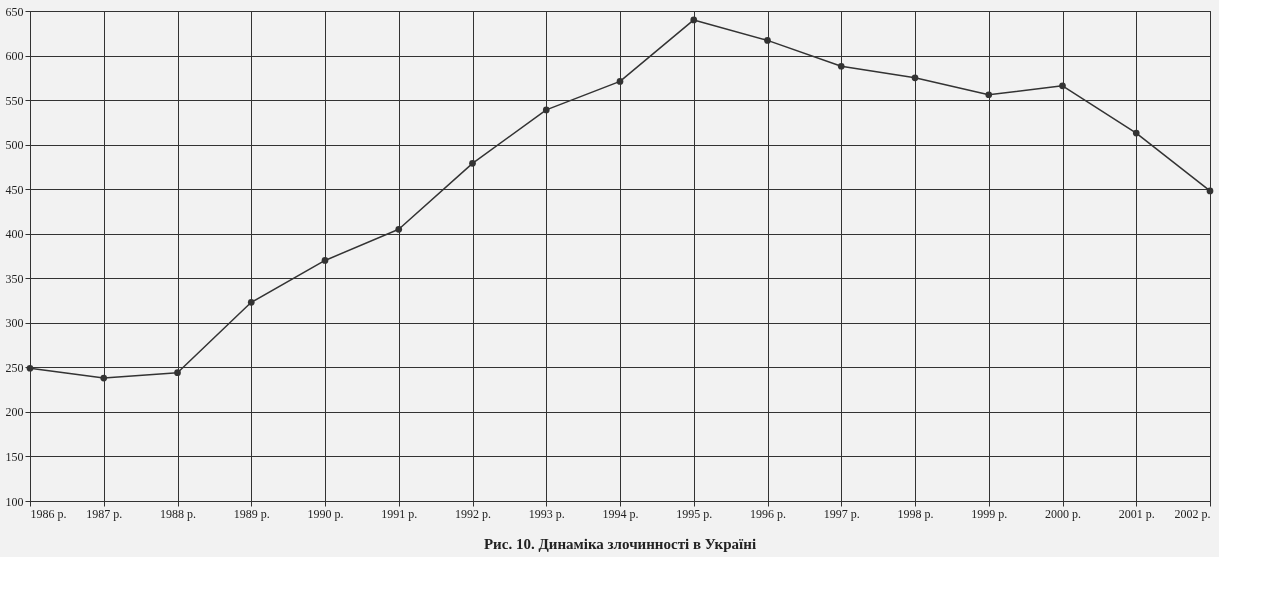  I want to click on y-tick-label: 350, so click(14, 278).